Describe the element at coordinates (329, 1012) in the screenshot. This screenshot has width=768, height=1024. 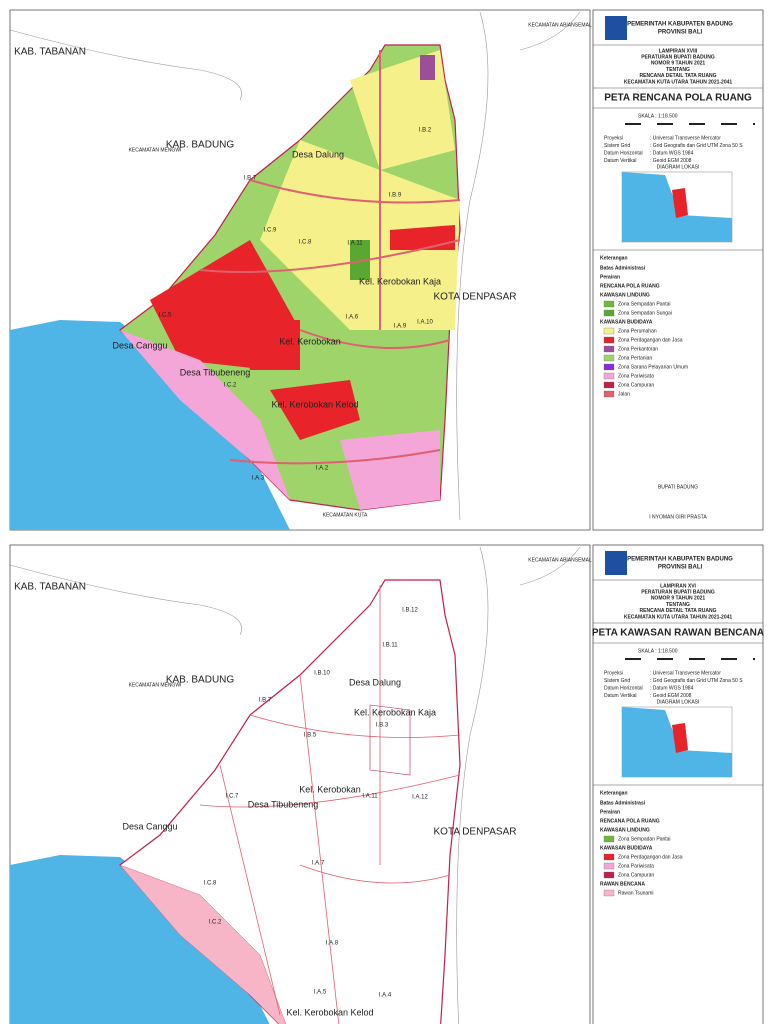
I see `map-label: Kel. Kerobokan Kelod` at that location.